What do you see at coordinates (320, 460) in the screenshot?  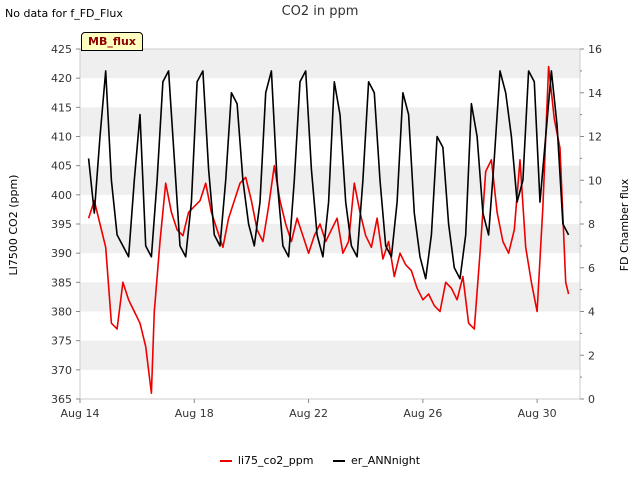 I see `legend: li75_co2_ppm er_ANNnight` at bounding box center [320, 460].